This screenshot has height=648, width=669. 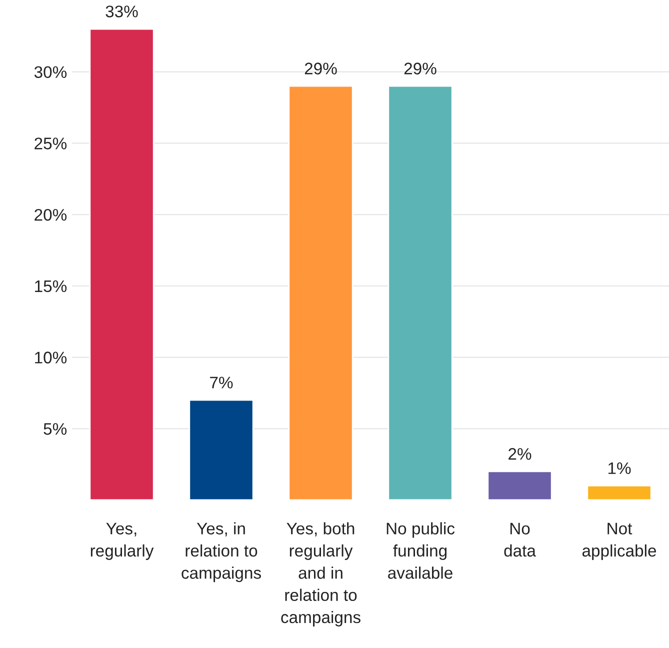 I want to click on x-tick-label: No data, so click(x=520, y=539).